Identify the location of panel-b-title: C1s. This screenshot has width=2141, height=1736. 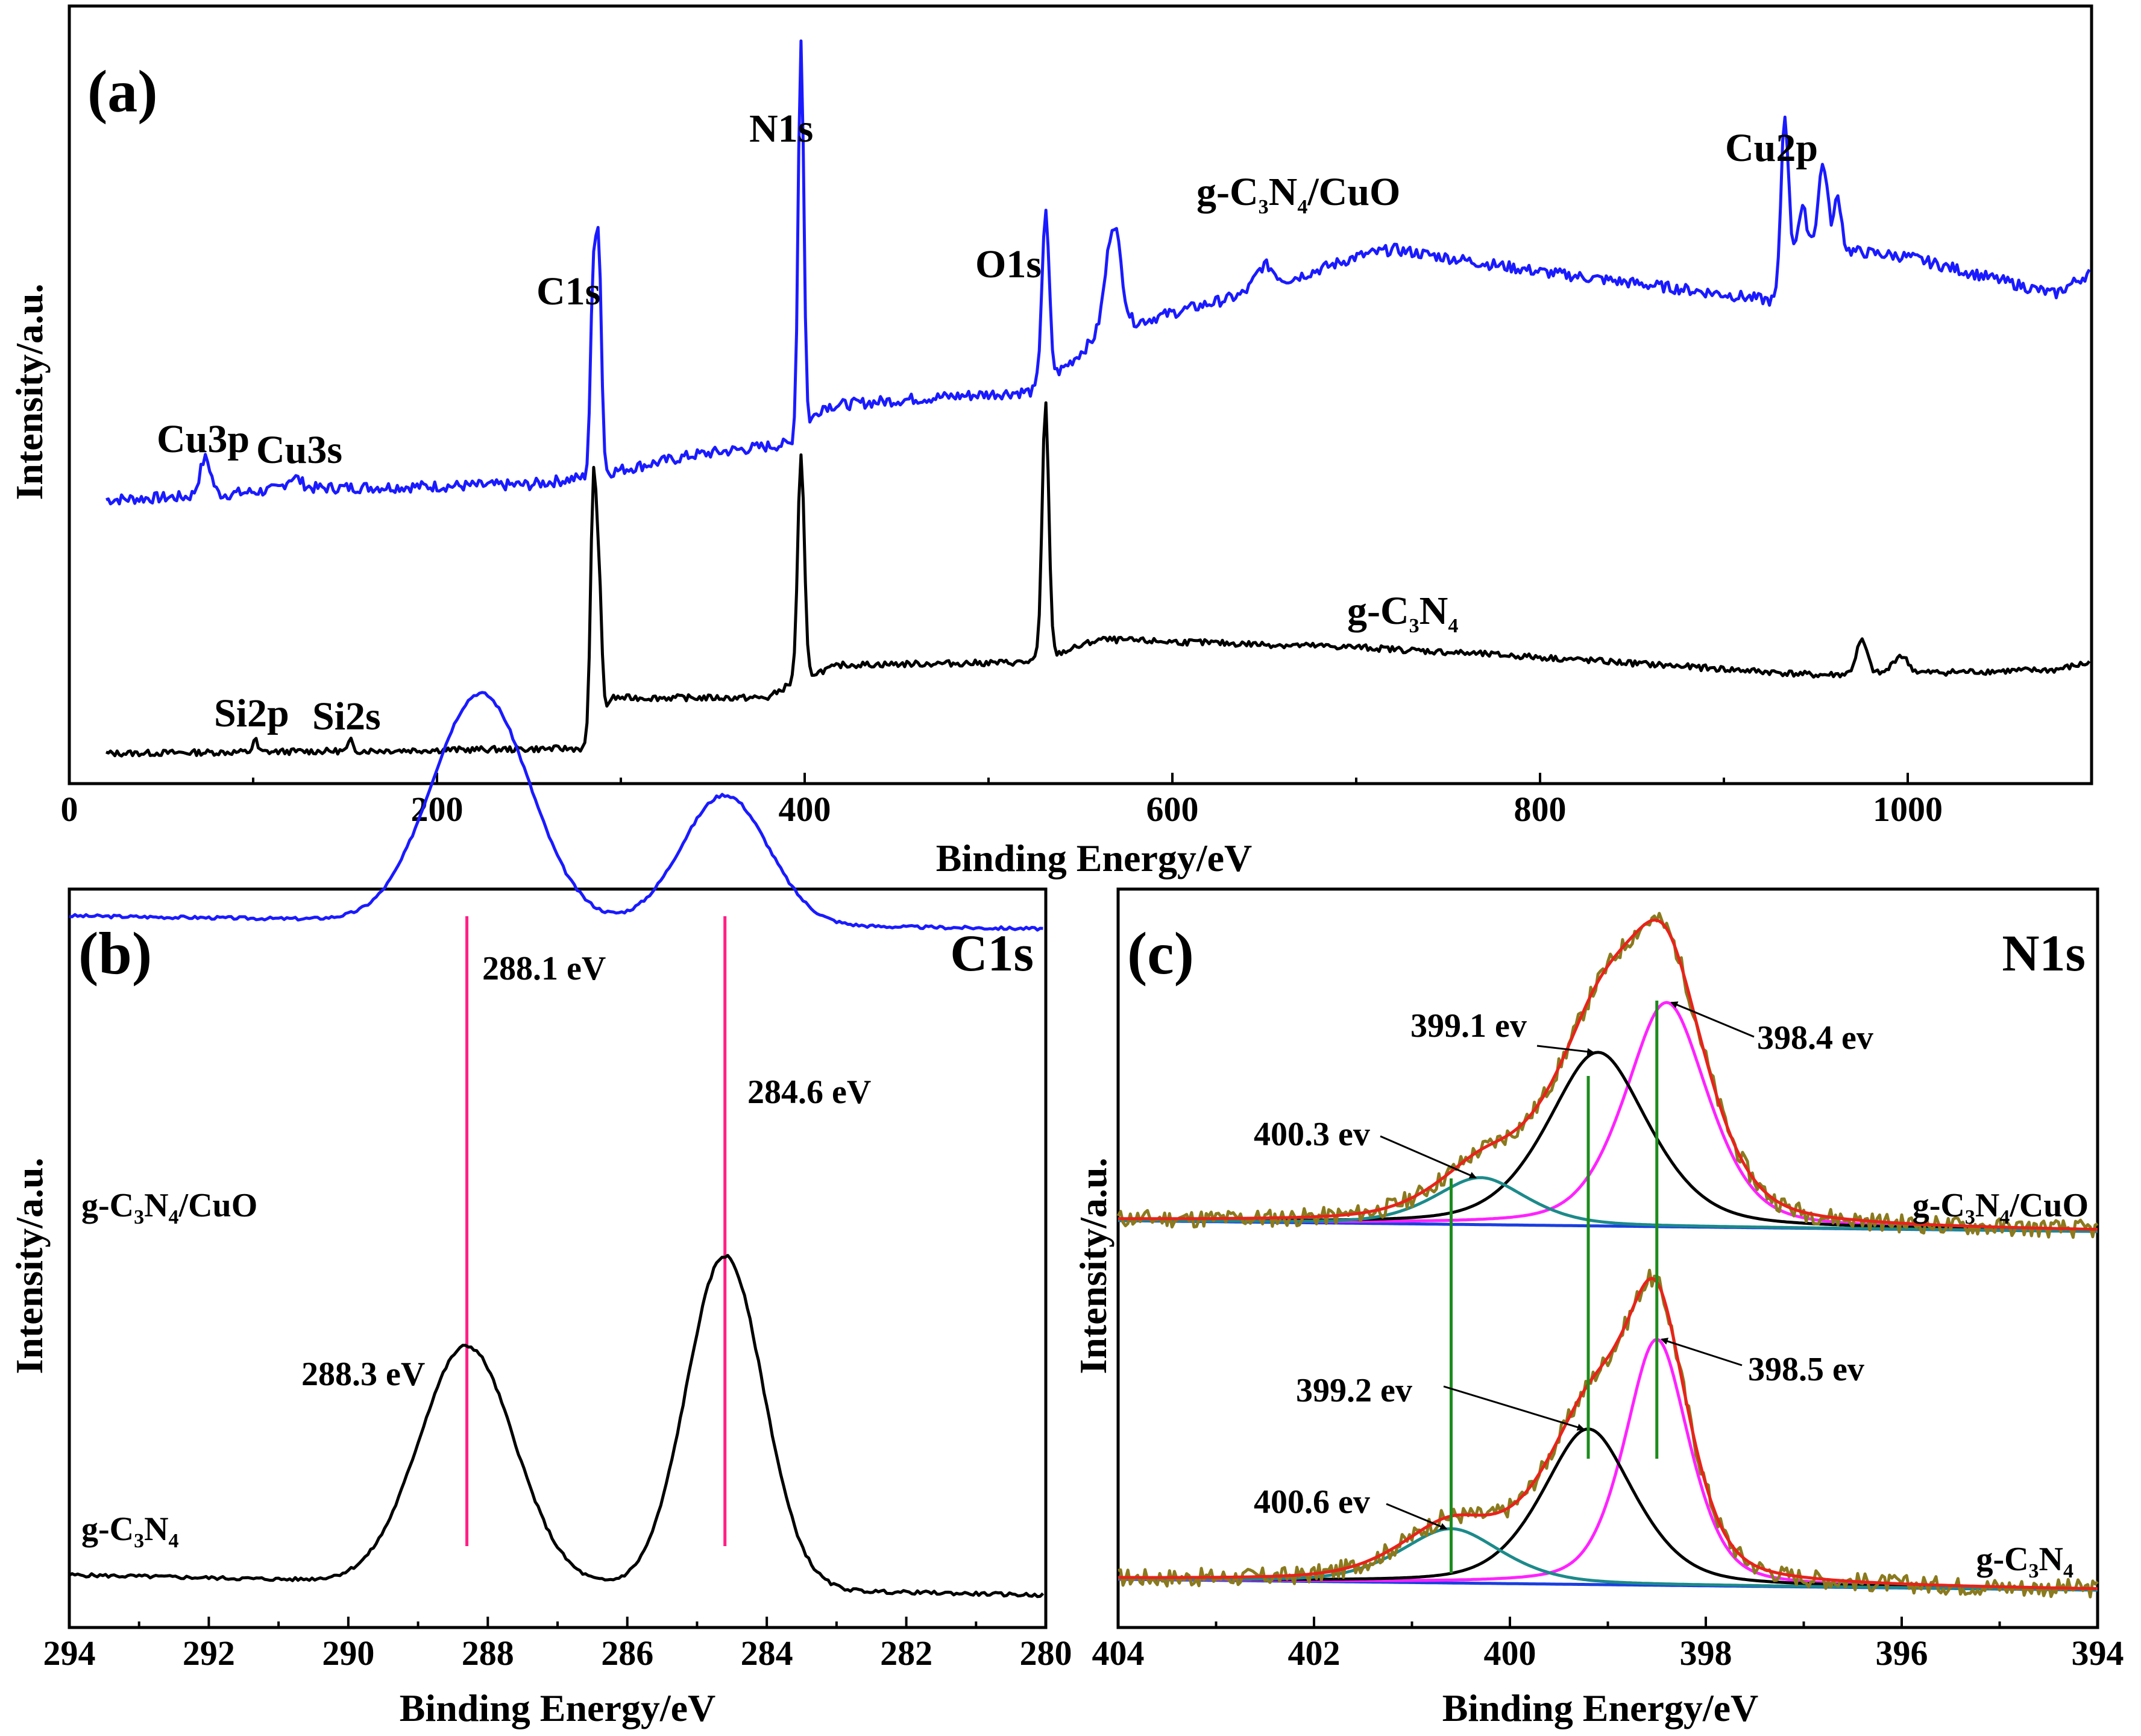
(992, 953).